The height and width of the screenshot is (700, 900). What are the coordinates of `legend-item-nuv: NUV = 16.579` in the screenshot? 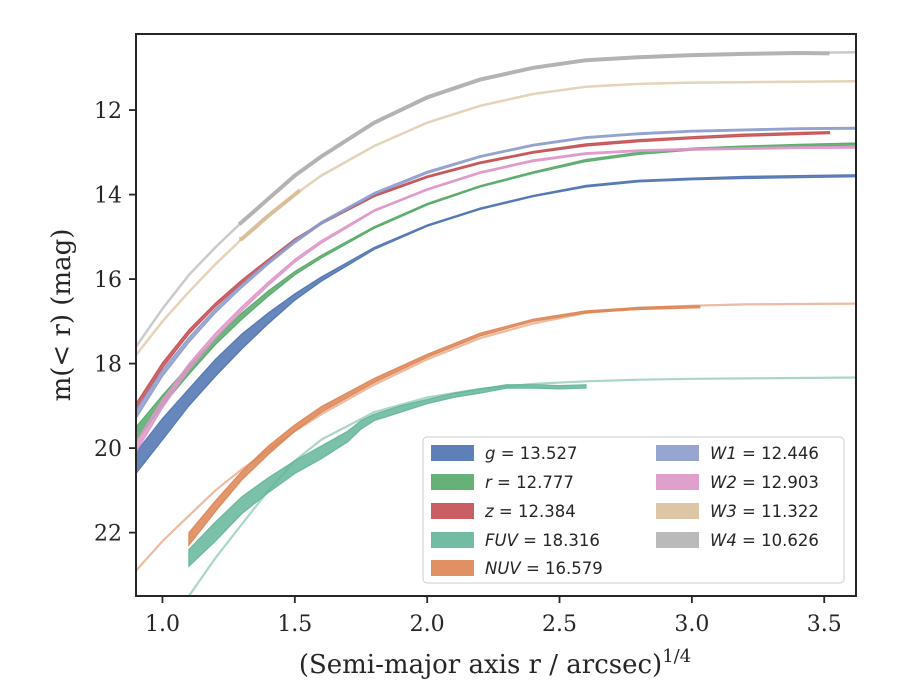 It's located at (517, 568).